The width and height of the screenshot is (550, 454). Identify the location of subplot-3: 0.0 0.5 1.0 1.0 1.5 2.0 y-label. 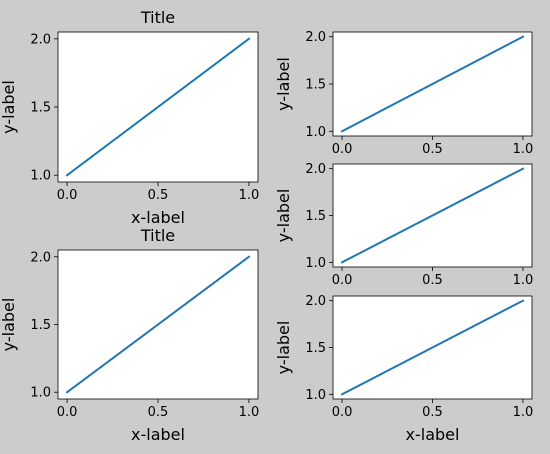
(403, 93).